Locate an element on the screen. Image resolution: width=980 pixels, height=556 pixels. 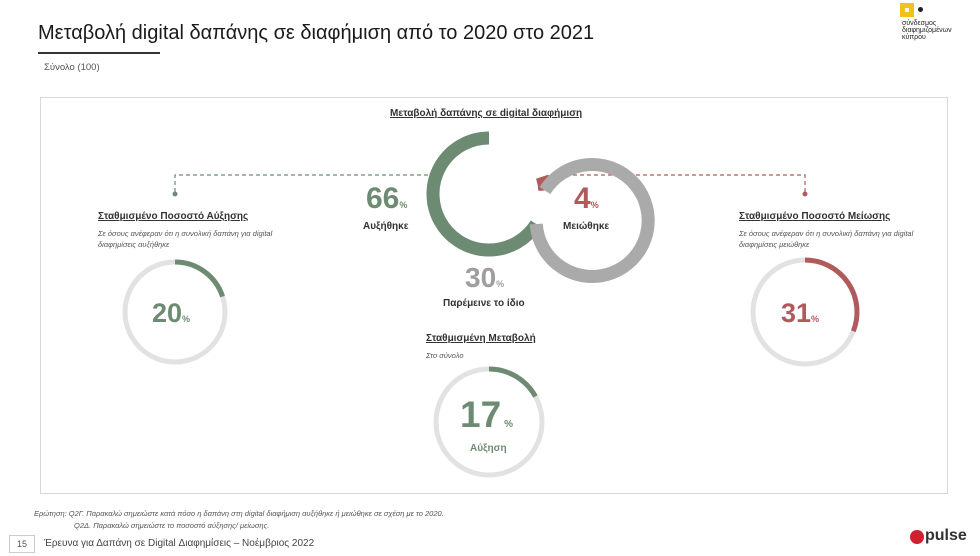
decrease-connector-line is located at coordinates (679, 183).